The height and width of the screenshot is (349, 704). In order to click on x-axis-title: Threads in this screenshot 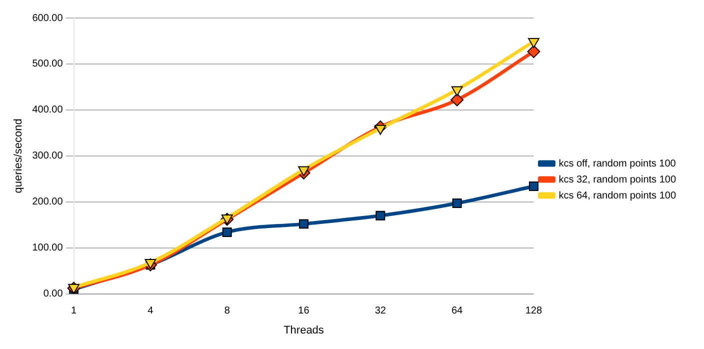, I will do `click(304, 330)`.